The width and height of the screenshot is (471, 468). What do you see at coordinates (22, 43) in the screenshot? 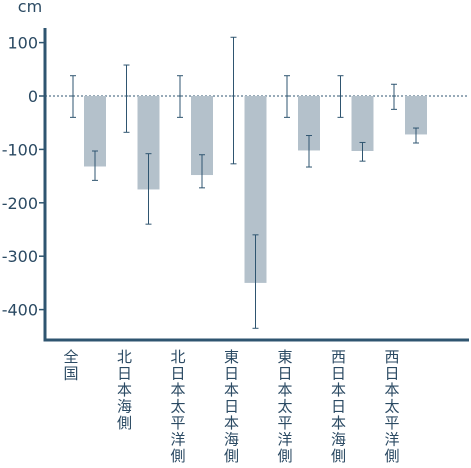
I see `y-tick-label: 100` at bounding box center [22, 43].